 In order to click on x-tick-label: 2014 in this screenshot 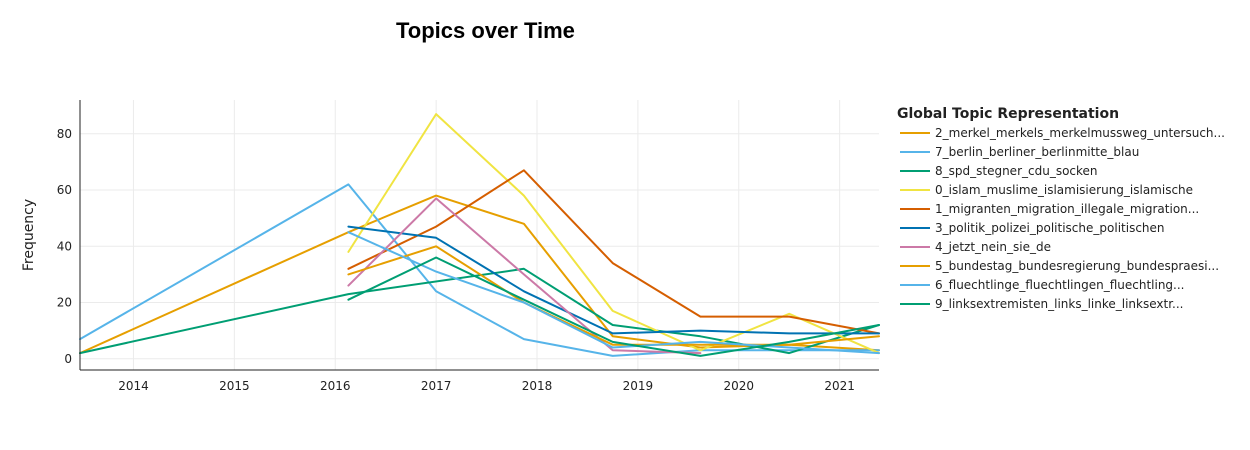, I will do `click(133, 386)`.